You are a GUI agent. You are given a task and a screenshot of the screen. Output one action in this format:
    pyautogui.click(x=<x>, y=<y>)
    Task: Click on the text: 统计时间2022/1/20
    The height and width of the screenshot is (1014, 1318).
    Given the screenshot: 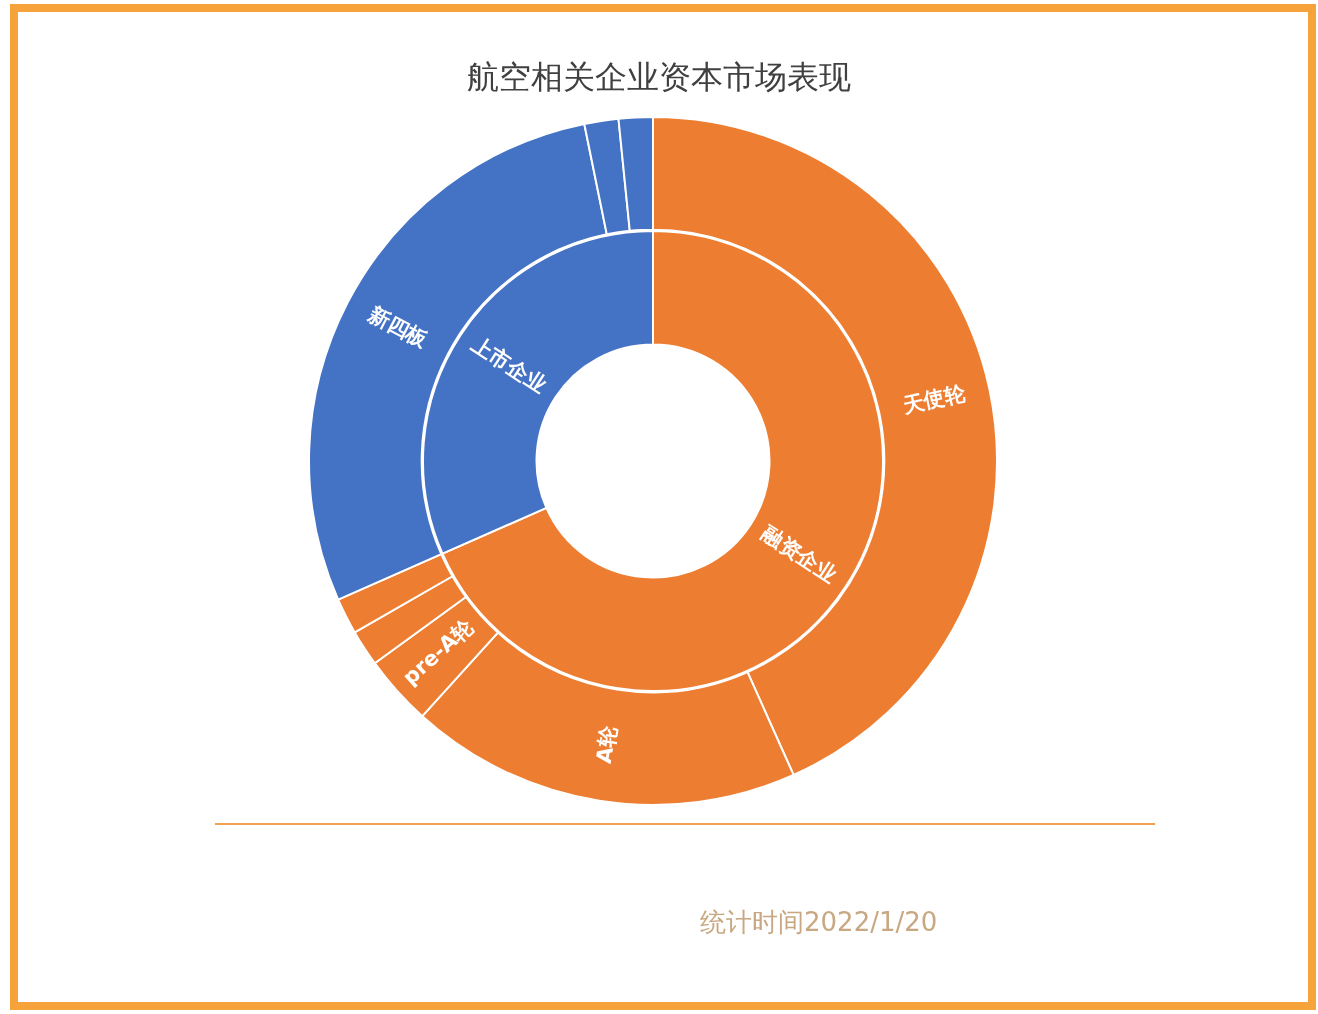 What is the action you would take?
    pyautogui.click(x=819, y=922)
    